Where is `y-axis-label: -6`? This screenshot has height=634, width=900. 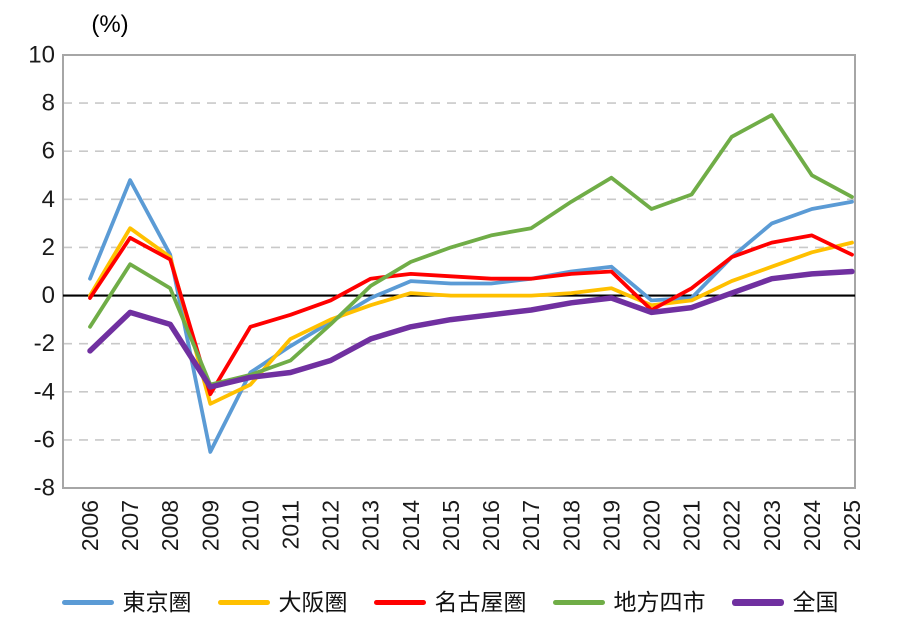
y-axis-label: -6 is located at coordinates (44, 439).